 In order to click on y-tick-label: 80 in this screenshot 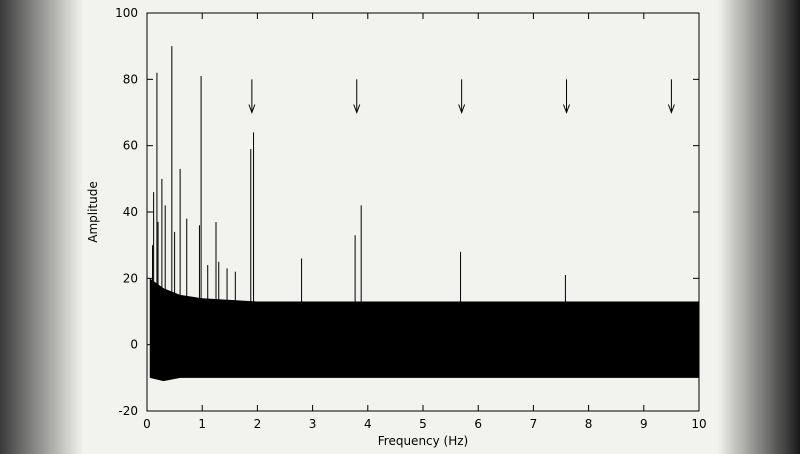, I will do `click(130, 79)`.